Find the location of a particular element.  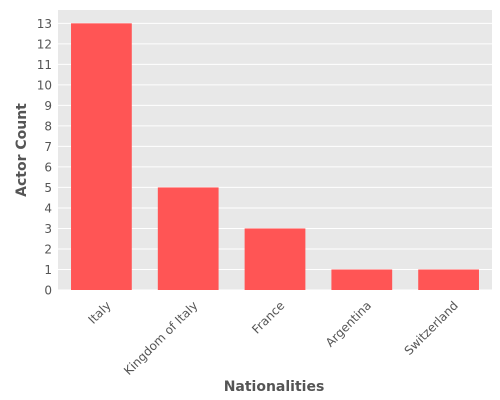

y-tick-label: 10 is located at coordinates (44, 85).